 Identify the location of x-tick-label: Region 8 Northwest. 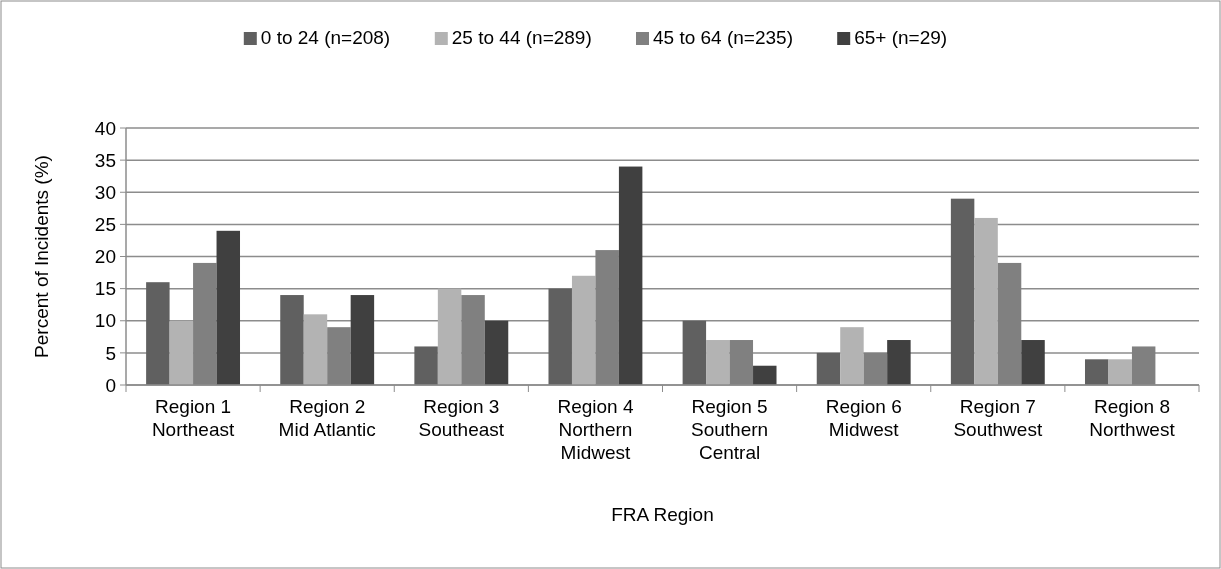
(1132, 418).